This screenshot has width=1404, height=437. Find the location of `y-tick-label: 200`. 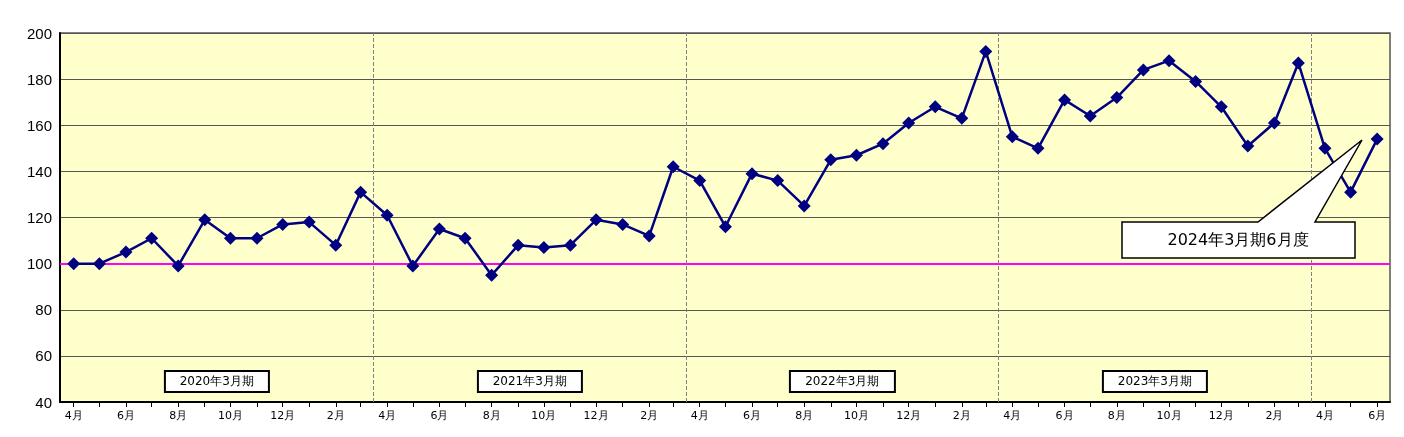

y-tick-label: 200 is located at coordinates (39, 33).